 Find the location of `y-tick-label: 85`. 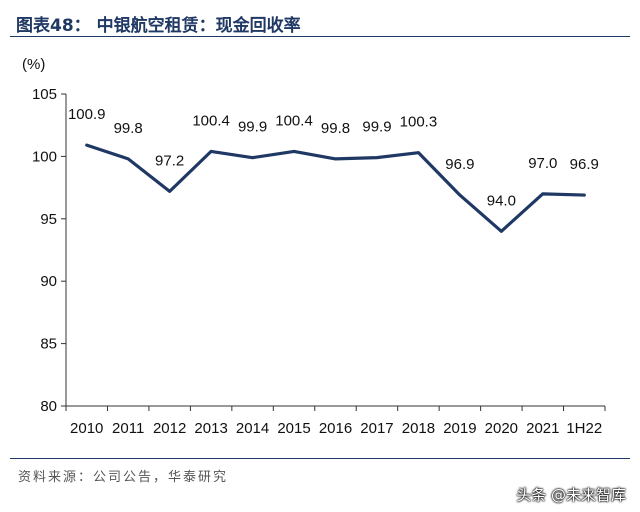

y-tick-label: 85 is located at coordinates (48, 344).